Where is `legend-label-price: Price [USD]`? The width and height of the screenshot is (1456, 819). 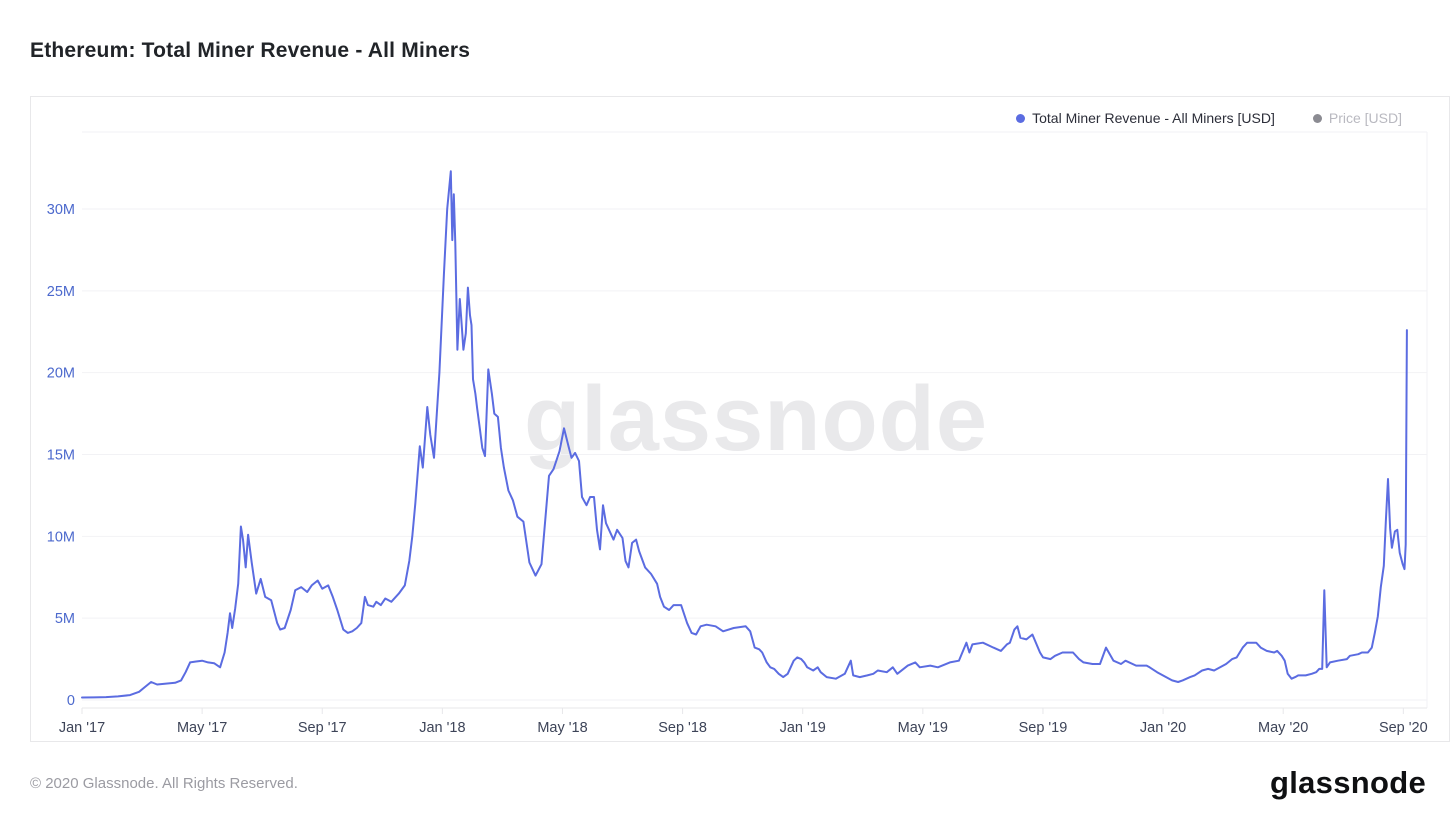
legend-label-price: Price [USD] is located at coordinates (1365, 118).